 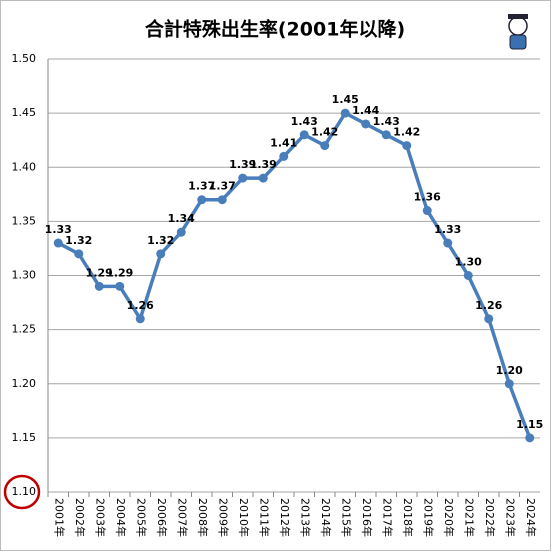 I want to click on x-tick-label: 2007年, so click(x=182, y=517).